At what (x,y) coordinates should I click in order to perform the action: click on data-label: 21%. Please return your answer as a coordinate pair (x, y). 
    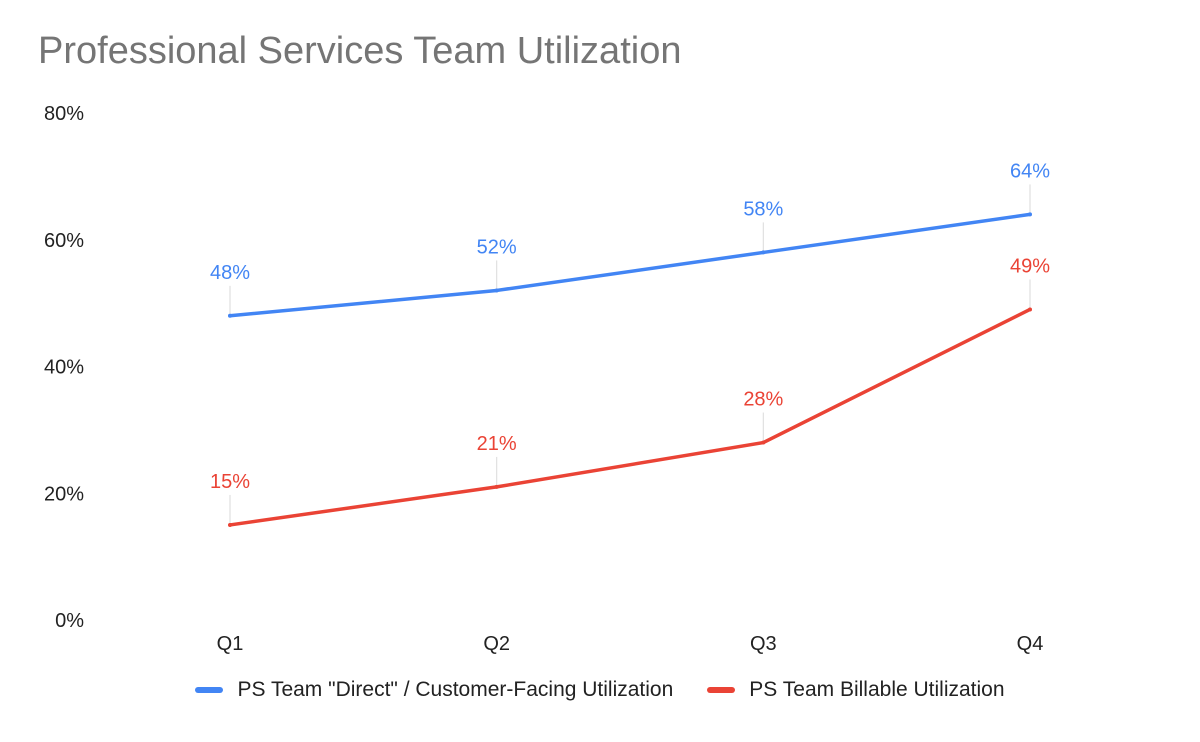
    Looking at the image, I should click on (497, 444).